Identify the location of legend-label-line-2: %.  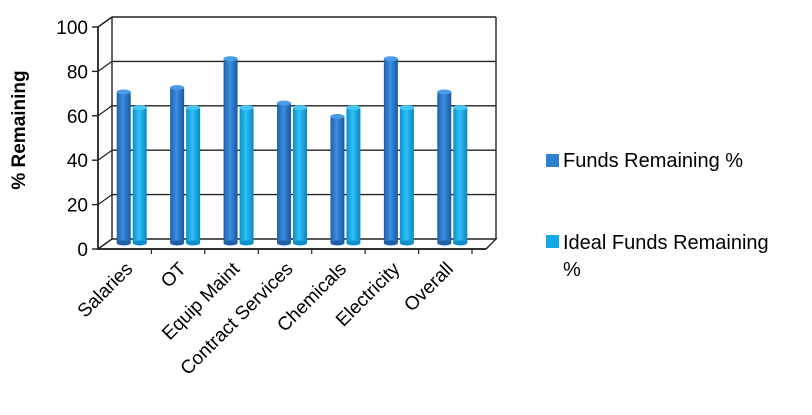
(572, 270).